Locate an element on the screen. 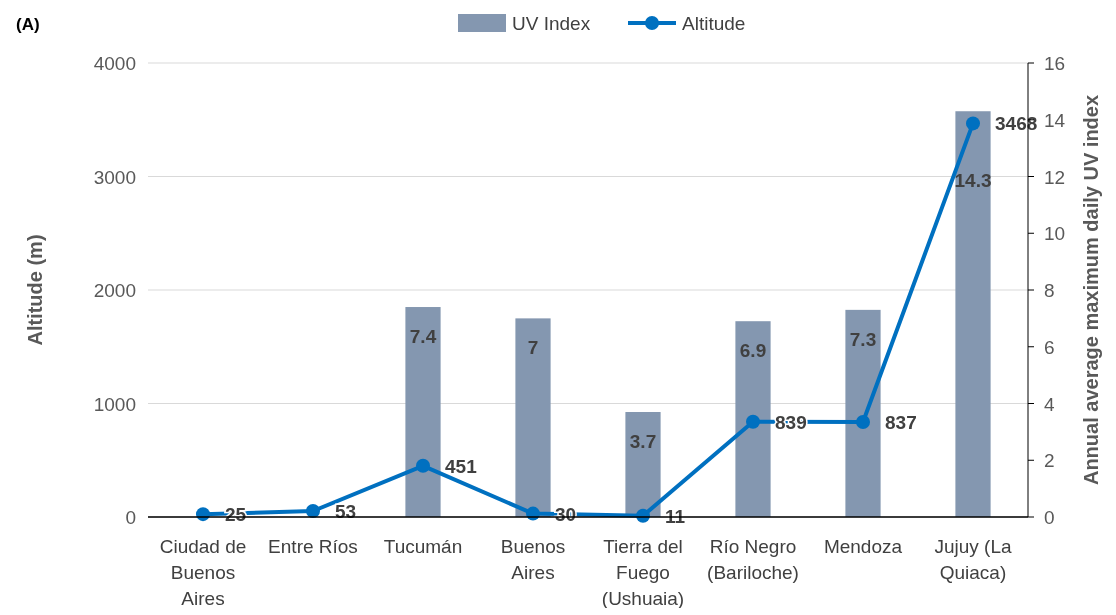 This screenshot has width=1116, height=615. y-axis-title: Altitude (m) is located at coordinates (35, 290).